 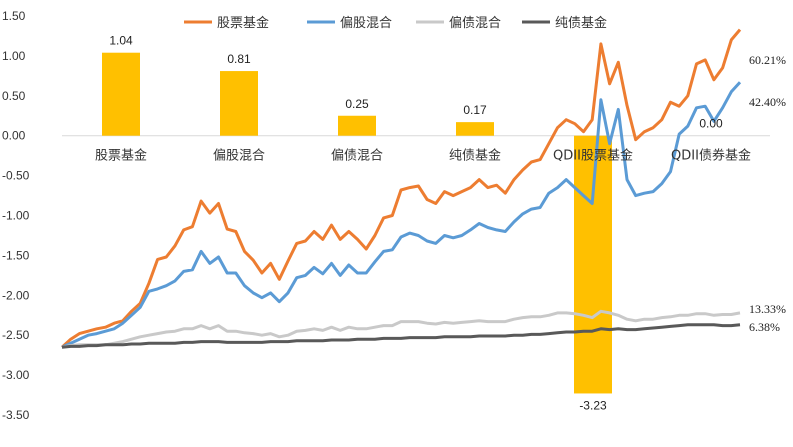 What do you see at coordinates (14, 96) in the screenshot?
I see `y-tick-label: 0.50` at bounding box center [14, 96].